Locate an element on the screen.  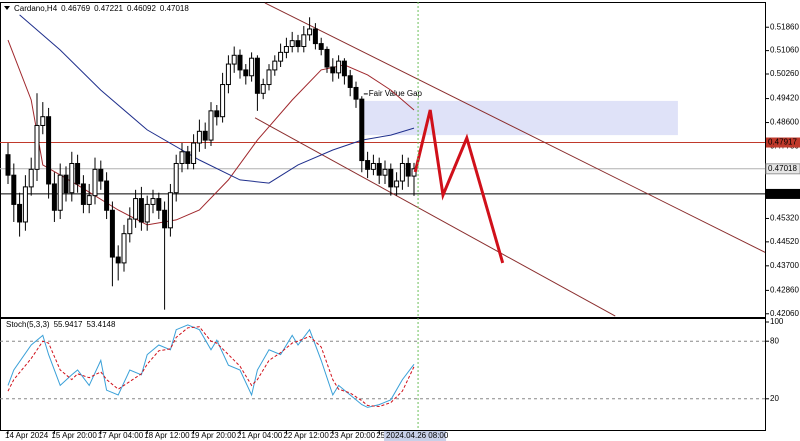
stoch-y-tick-label: 20 is located at coordinates (774, 398).